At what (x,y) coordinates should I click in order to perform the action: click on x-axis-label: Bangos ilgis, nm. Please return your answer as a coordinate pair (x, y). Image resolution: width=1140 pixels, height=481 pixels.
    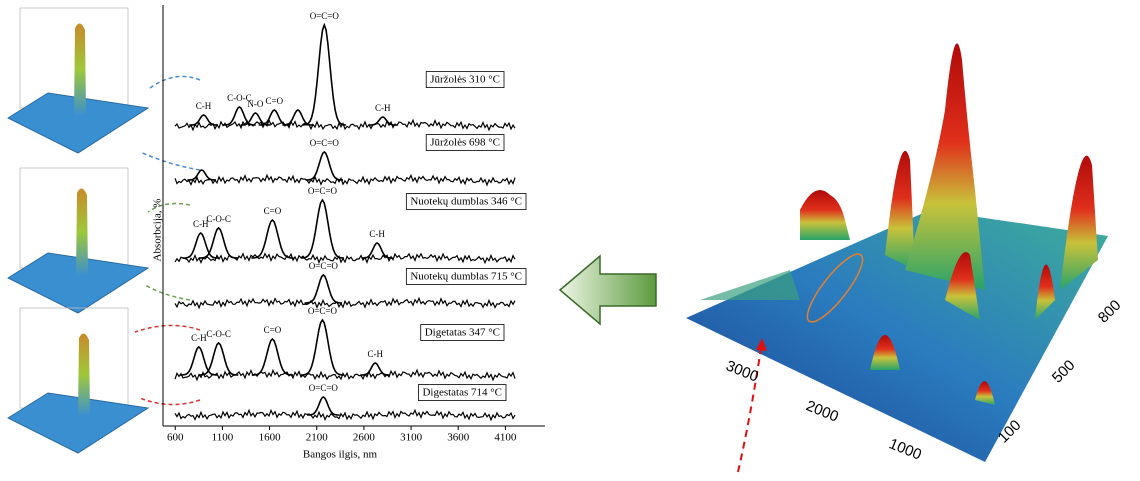
    Looking at the image, I should click on (340, 455).